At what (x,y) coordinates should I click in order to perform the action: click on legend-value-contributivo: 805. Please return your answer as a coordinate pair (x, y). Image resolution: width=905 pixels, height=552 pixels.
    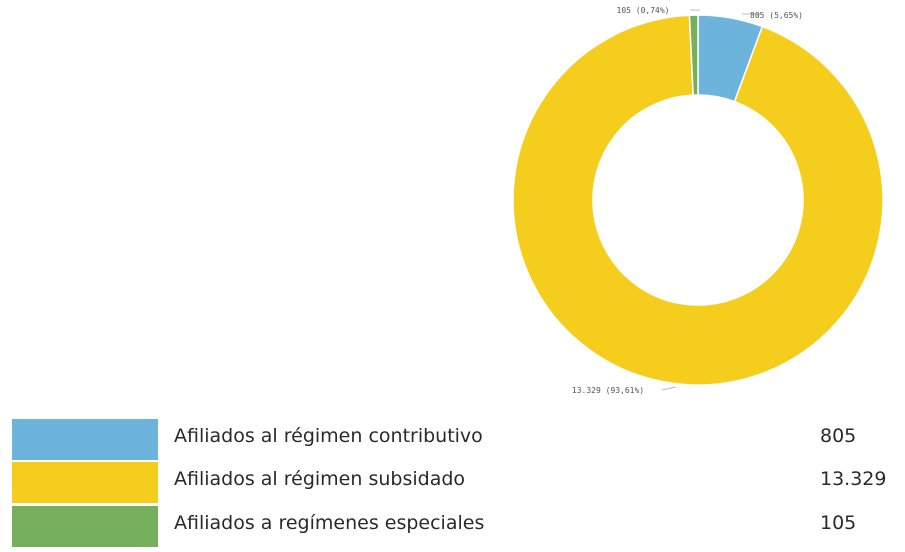
    Looking at the image, I should click on (838, 436).